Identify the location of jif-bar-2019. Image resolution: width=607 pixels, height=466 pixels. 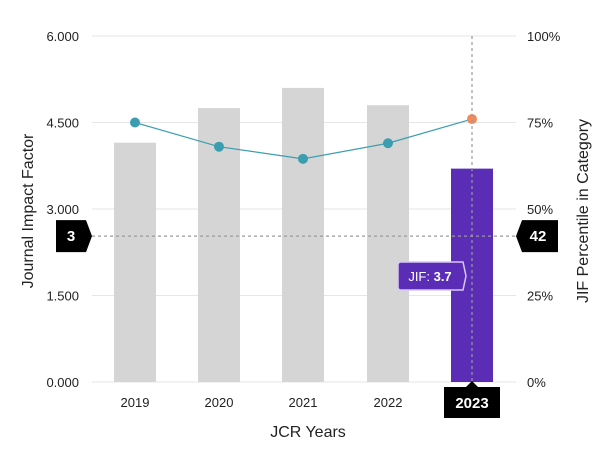
(135, 262).